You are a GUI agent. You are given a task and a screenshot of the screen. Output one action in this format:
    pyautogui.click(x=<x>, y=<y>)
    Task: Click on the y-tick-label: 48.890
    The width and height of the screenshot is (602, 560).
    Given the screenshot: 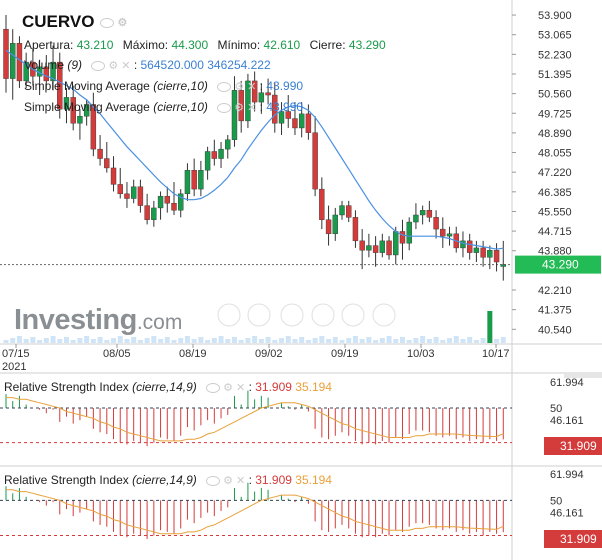 What is the action you would take?
    pyautogui.click(x=555, y=134)
    